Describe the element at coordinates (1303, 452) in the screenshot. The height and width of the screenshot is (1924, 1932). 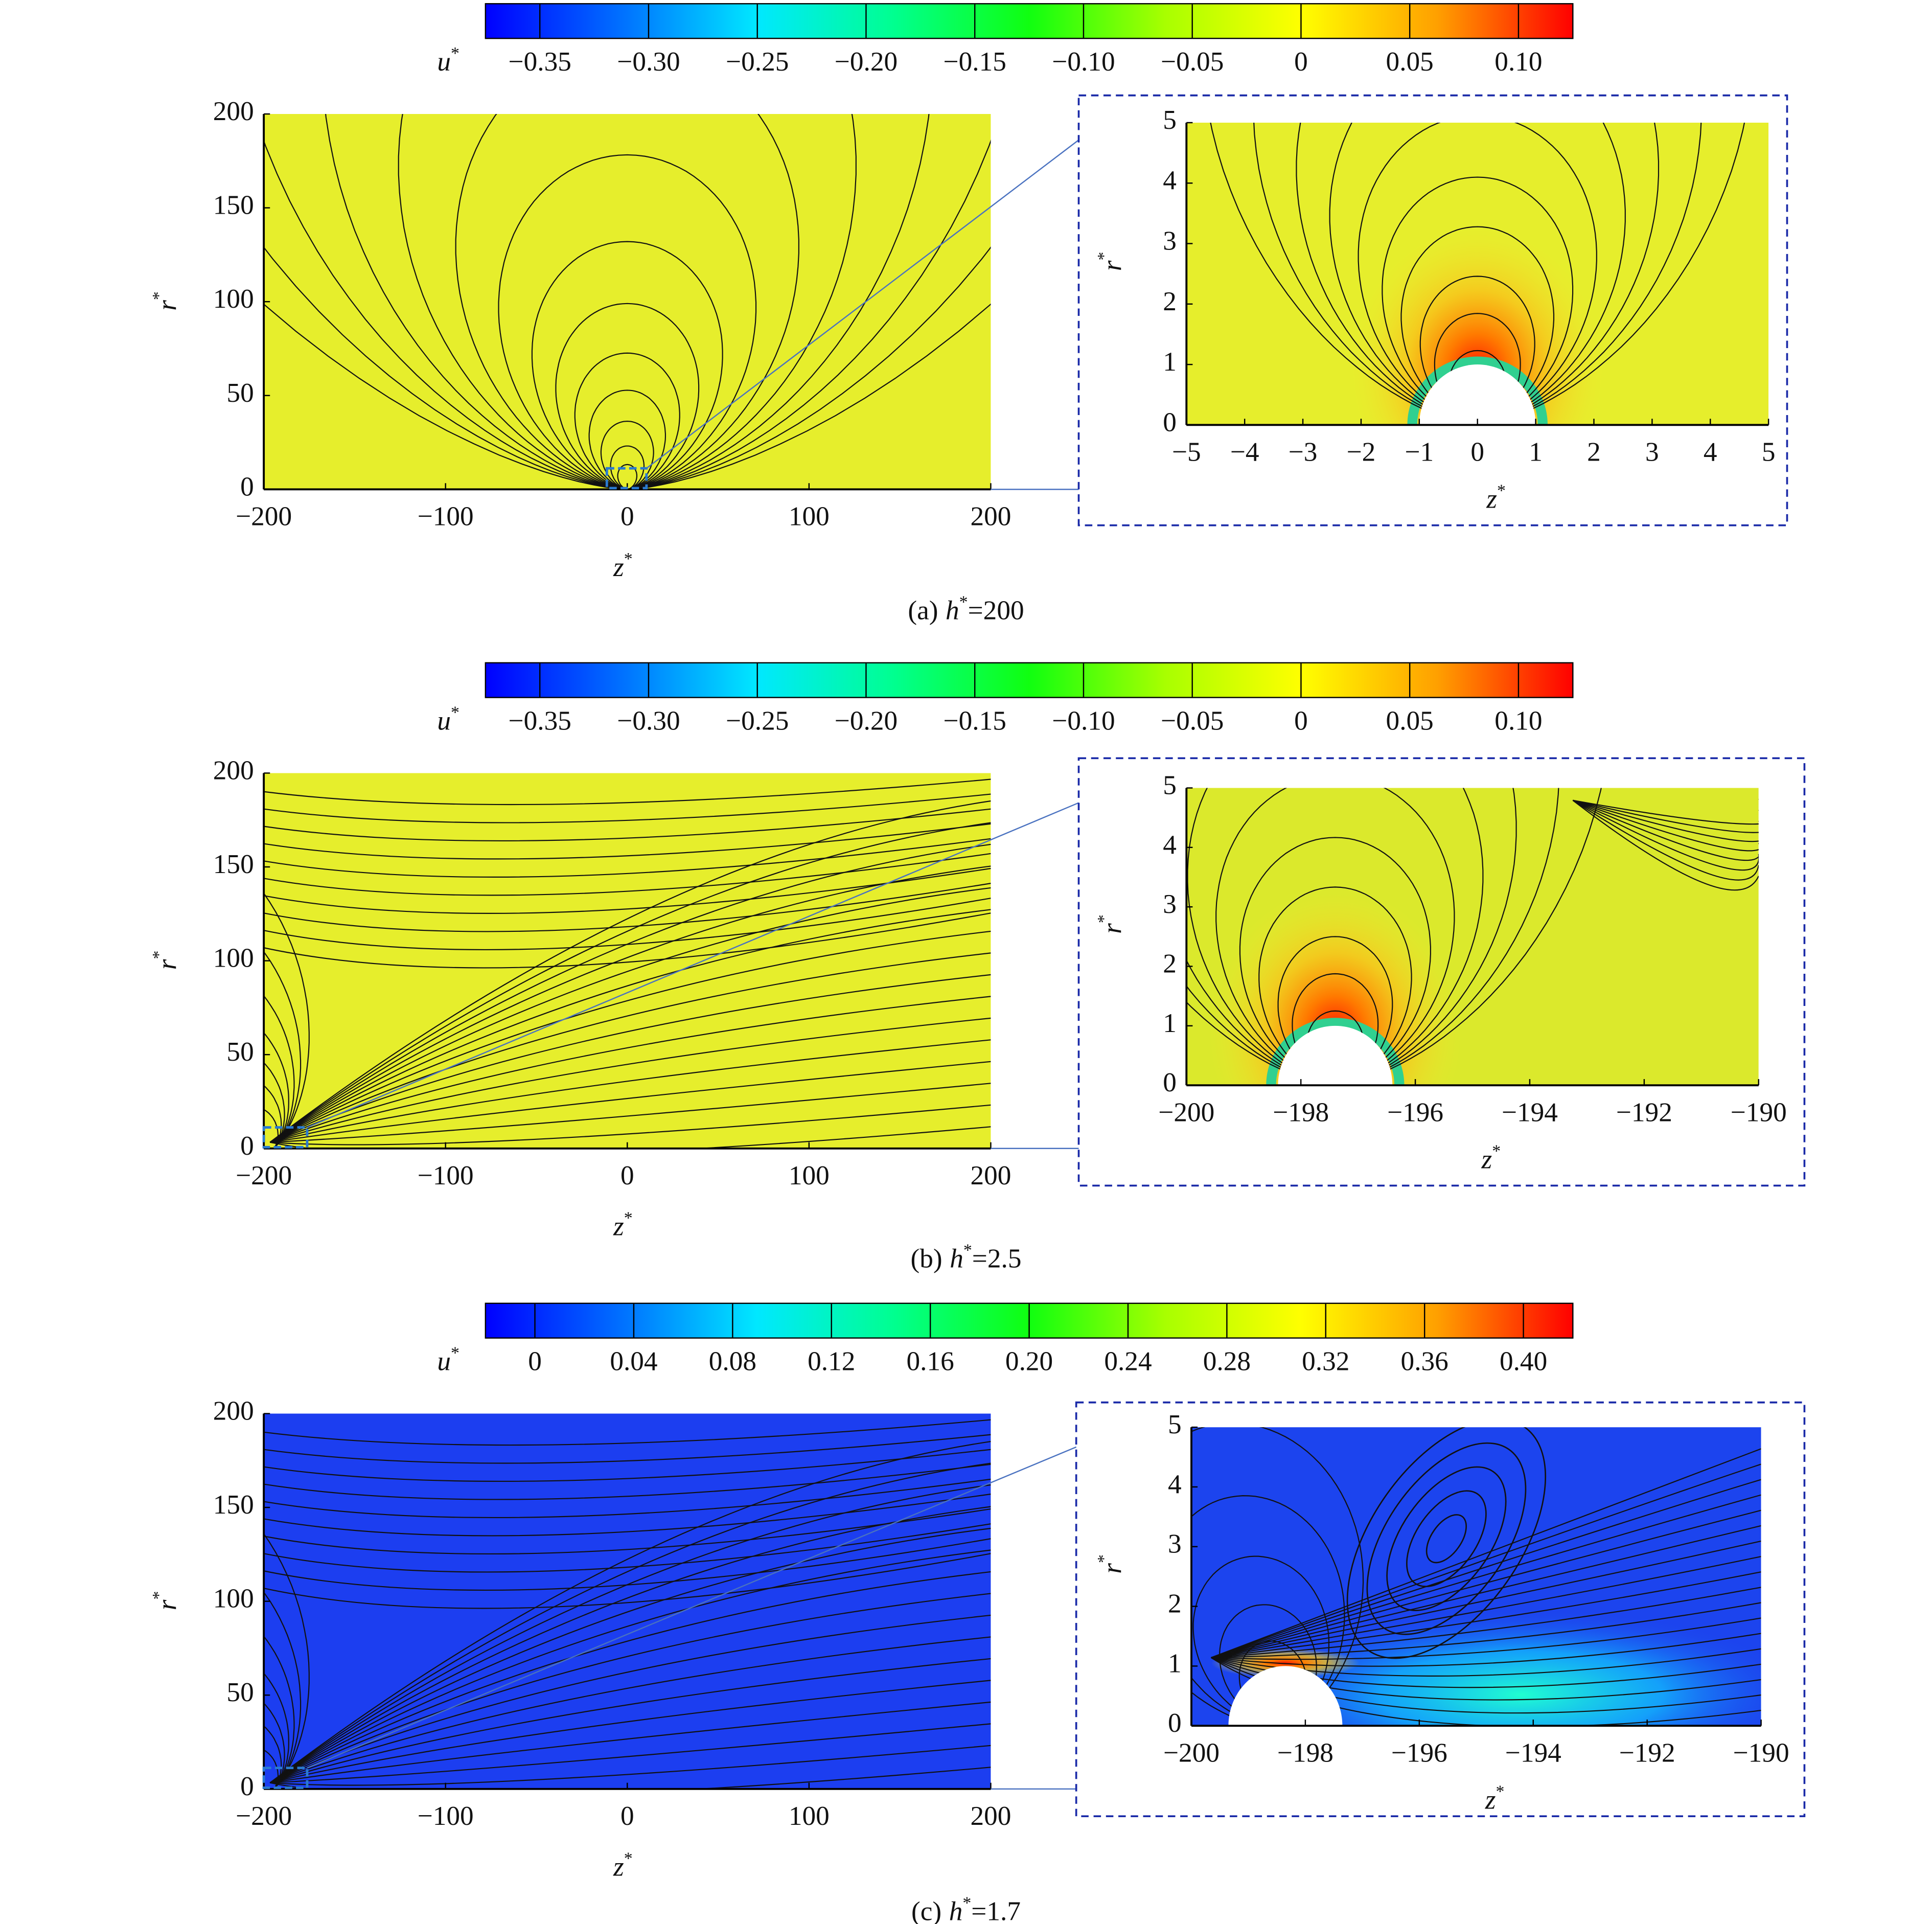
I see `x-tick-label-part: −3` at that location.